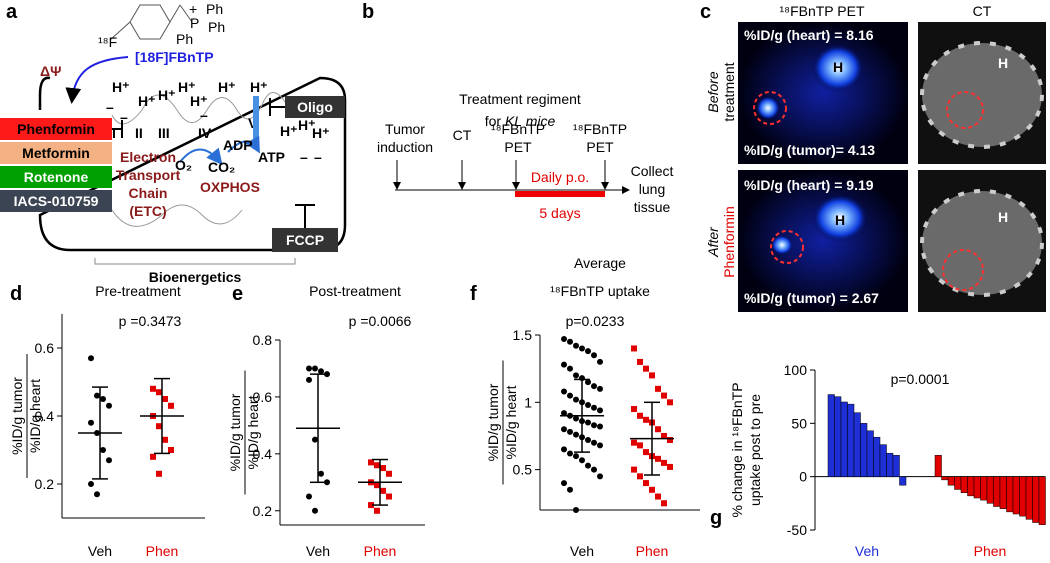  Describe the element at coordinates (729, 91) in the screenshot. I see `row-label: treatment` at that location.